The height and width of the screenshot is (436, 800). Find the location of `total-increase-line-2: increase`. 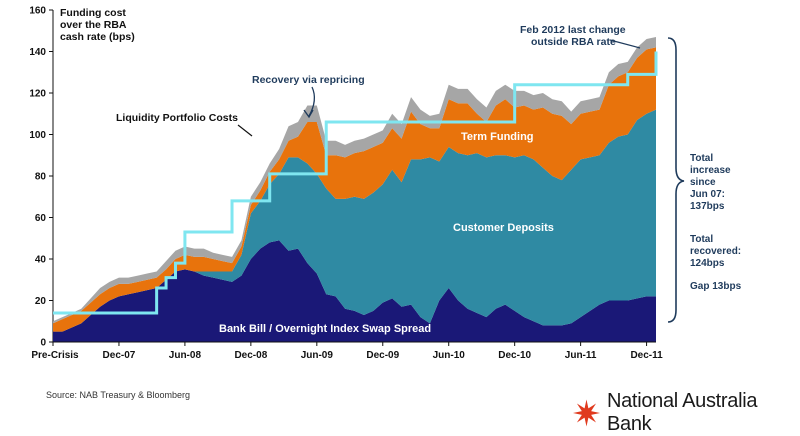

total-increase-line-2: increase is located at coordinates (710, 170).